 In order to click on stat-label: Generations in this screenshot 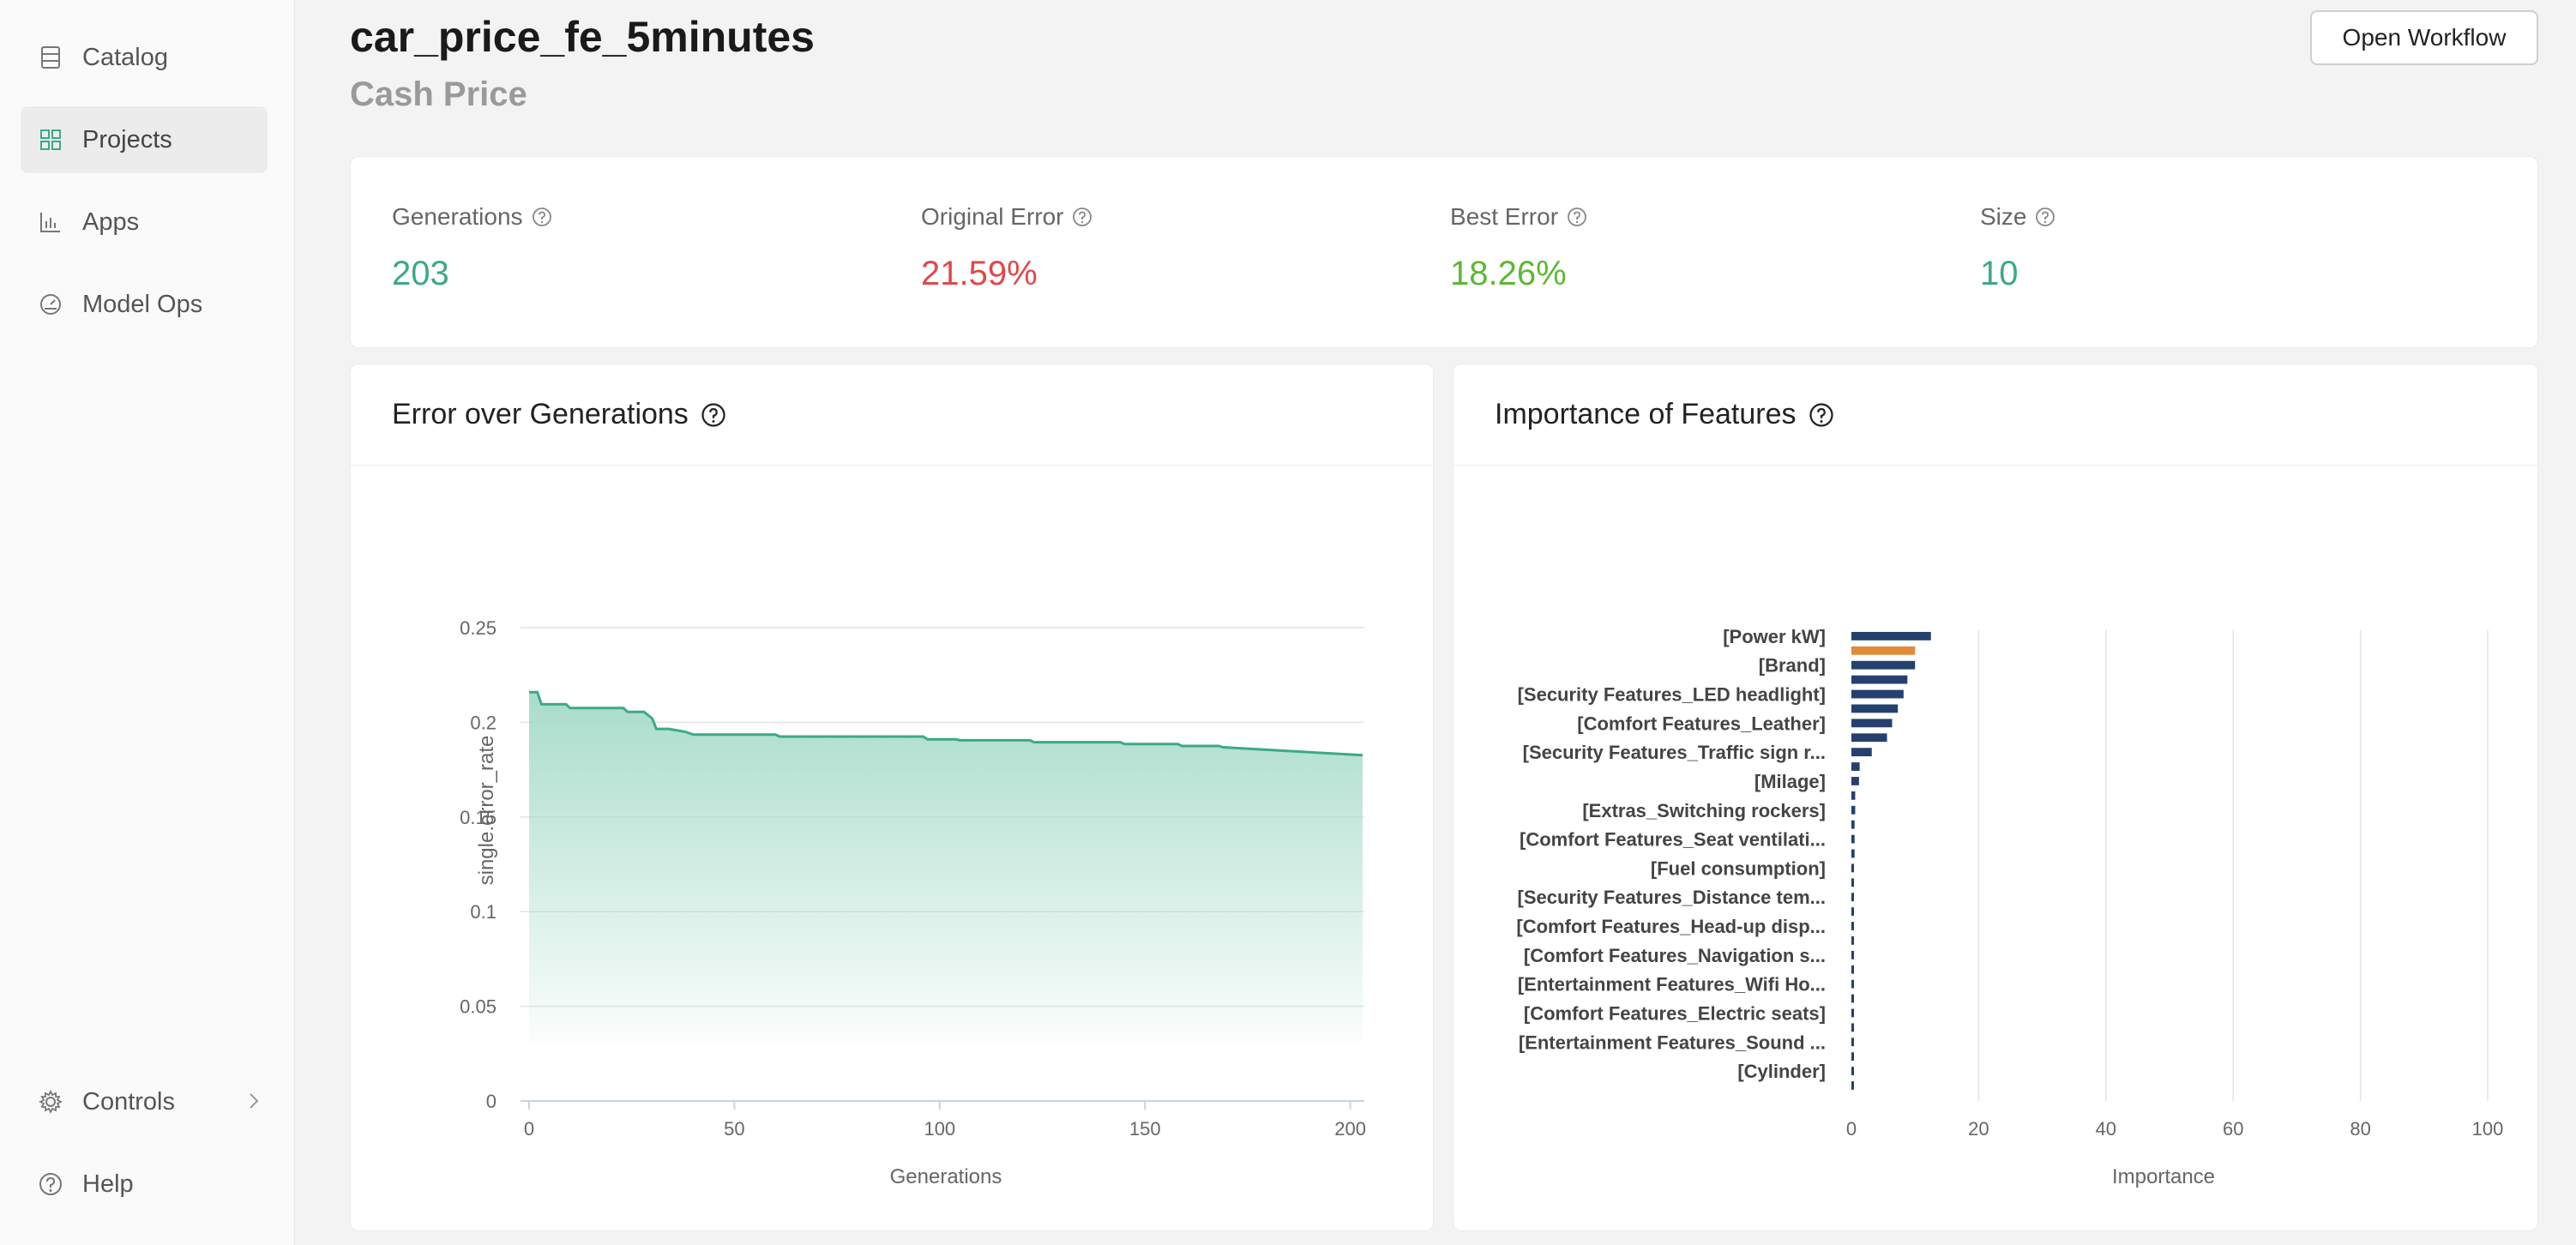, I will do `click(458, 216)`.